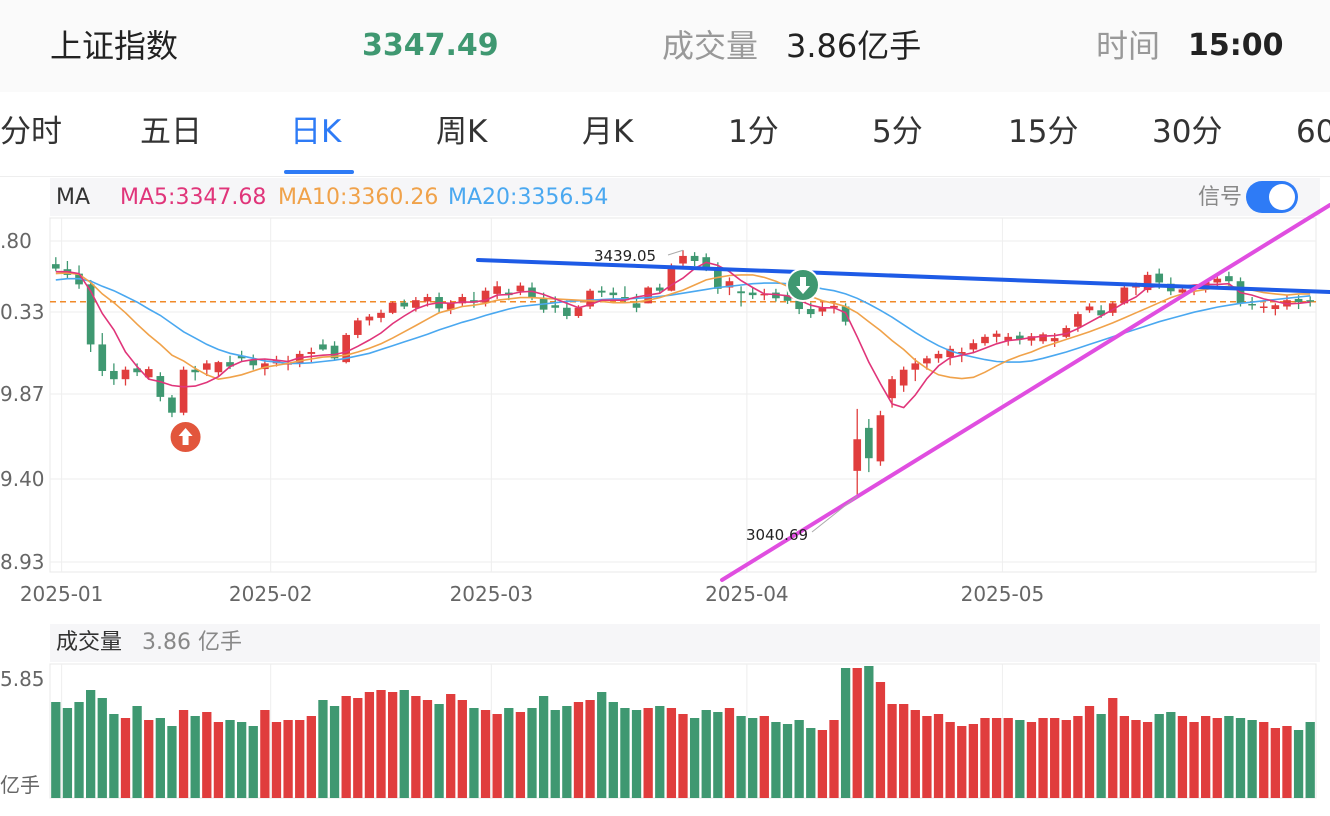  I want to click on ma5-value: MA5:3347.68, so click(193, 197).